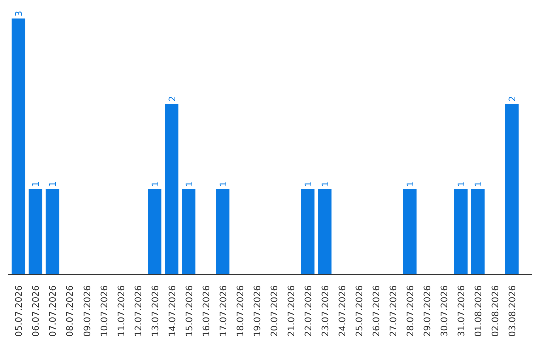 This screenshot has width=540, height=340. Describe the element at coordinates (463, 311) in the screenshot. I see `x-tick-label: 31.07.2026` at that location.